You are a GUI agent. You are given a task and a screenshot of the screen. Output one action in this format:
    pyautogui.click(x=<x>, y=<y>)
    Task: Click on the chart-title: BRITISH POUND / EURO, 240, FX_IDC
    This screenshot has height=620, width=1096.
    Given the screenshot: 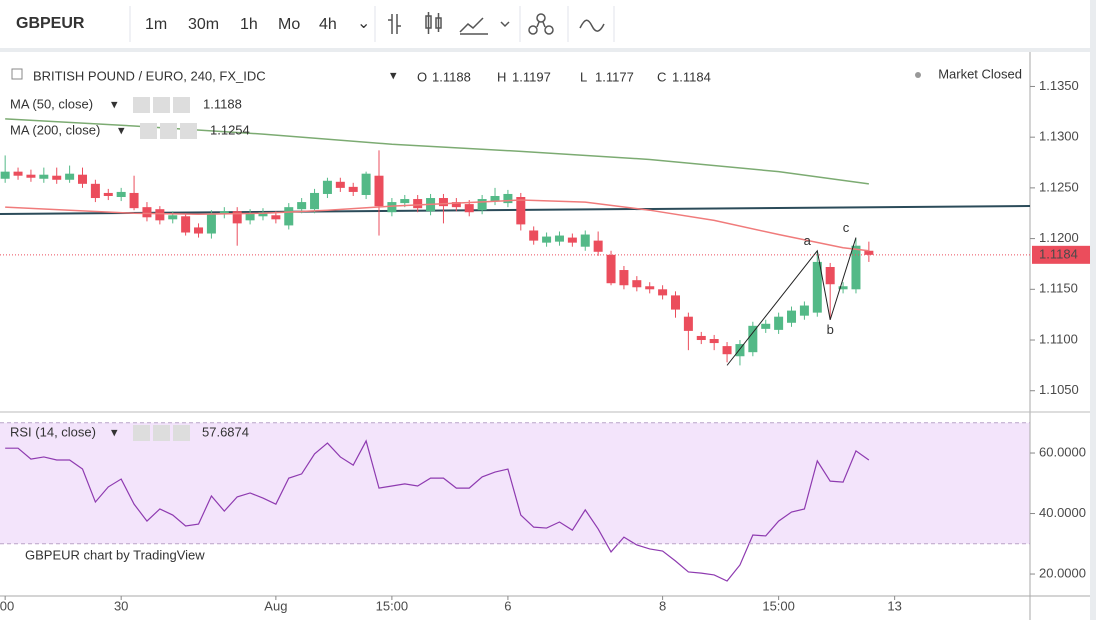 What is the action you would take?
    pyautogui.click(x=149, y=75)
    